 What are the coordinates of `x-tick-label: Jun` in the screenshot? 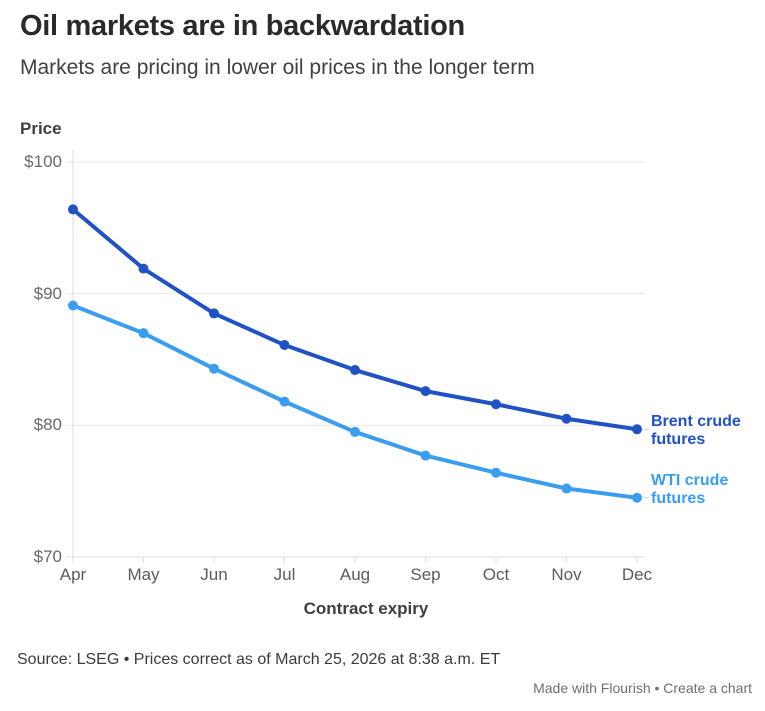 It's located at (214, 574).